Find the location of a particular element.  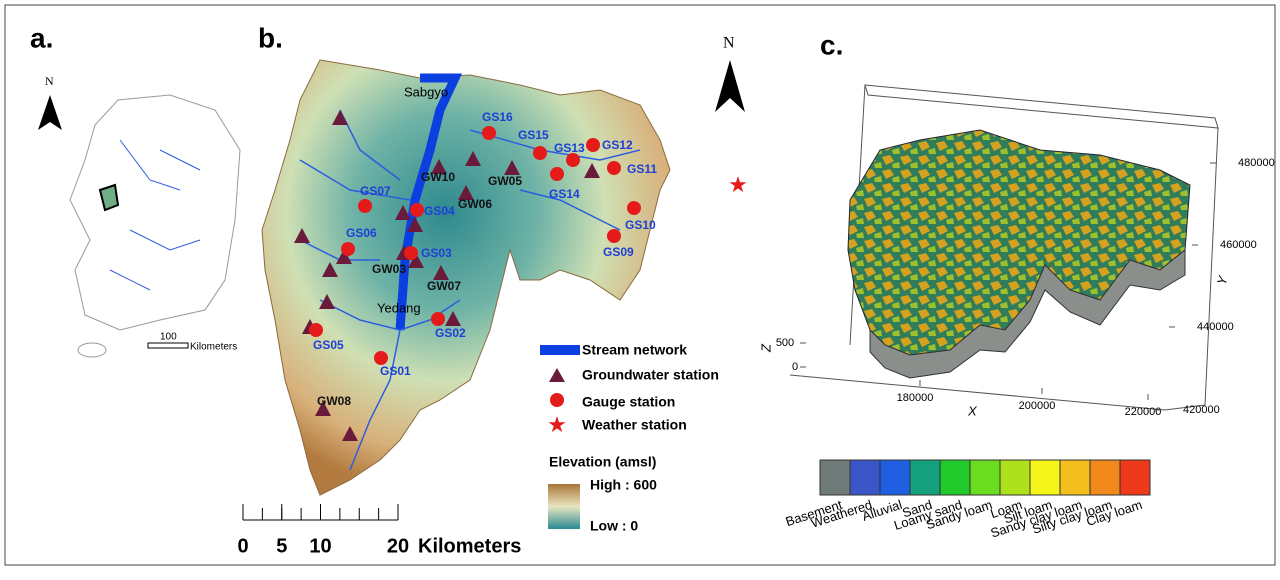

x-axis-label: X is located at coordinates (972, 410).